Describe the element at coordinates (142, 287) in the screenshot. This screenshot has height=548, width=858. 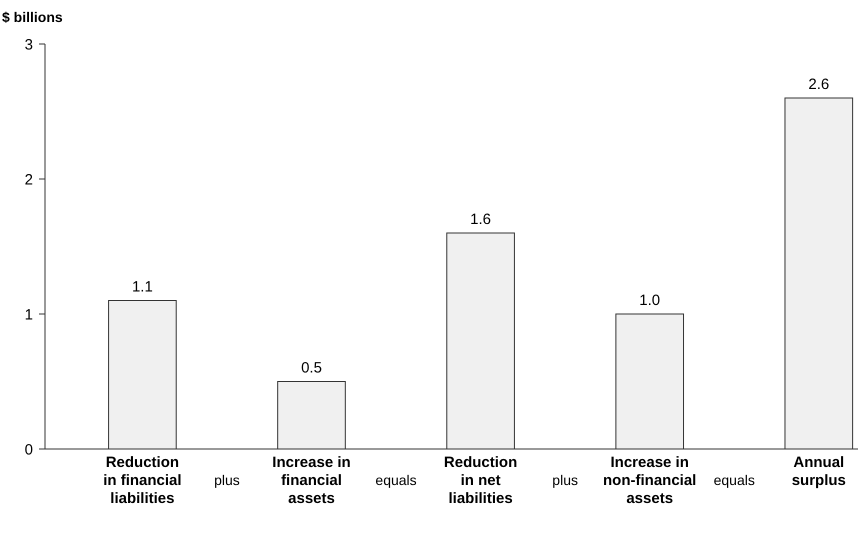
I see `data-label: 1.1` at that location.